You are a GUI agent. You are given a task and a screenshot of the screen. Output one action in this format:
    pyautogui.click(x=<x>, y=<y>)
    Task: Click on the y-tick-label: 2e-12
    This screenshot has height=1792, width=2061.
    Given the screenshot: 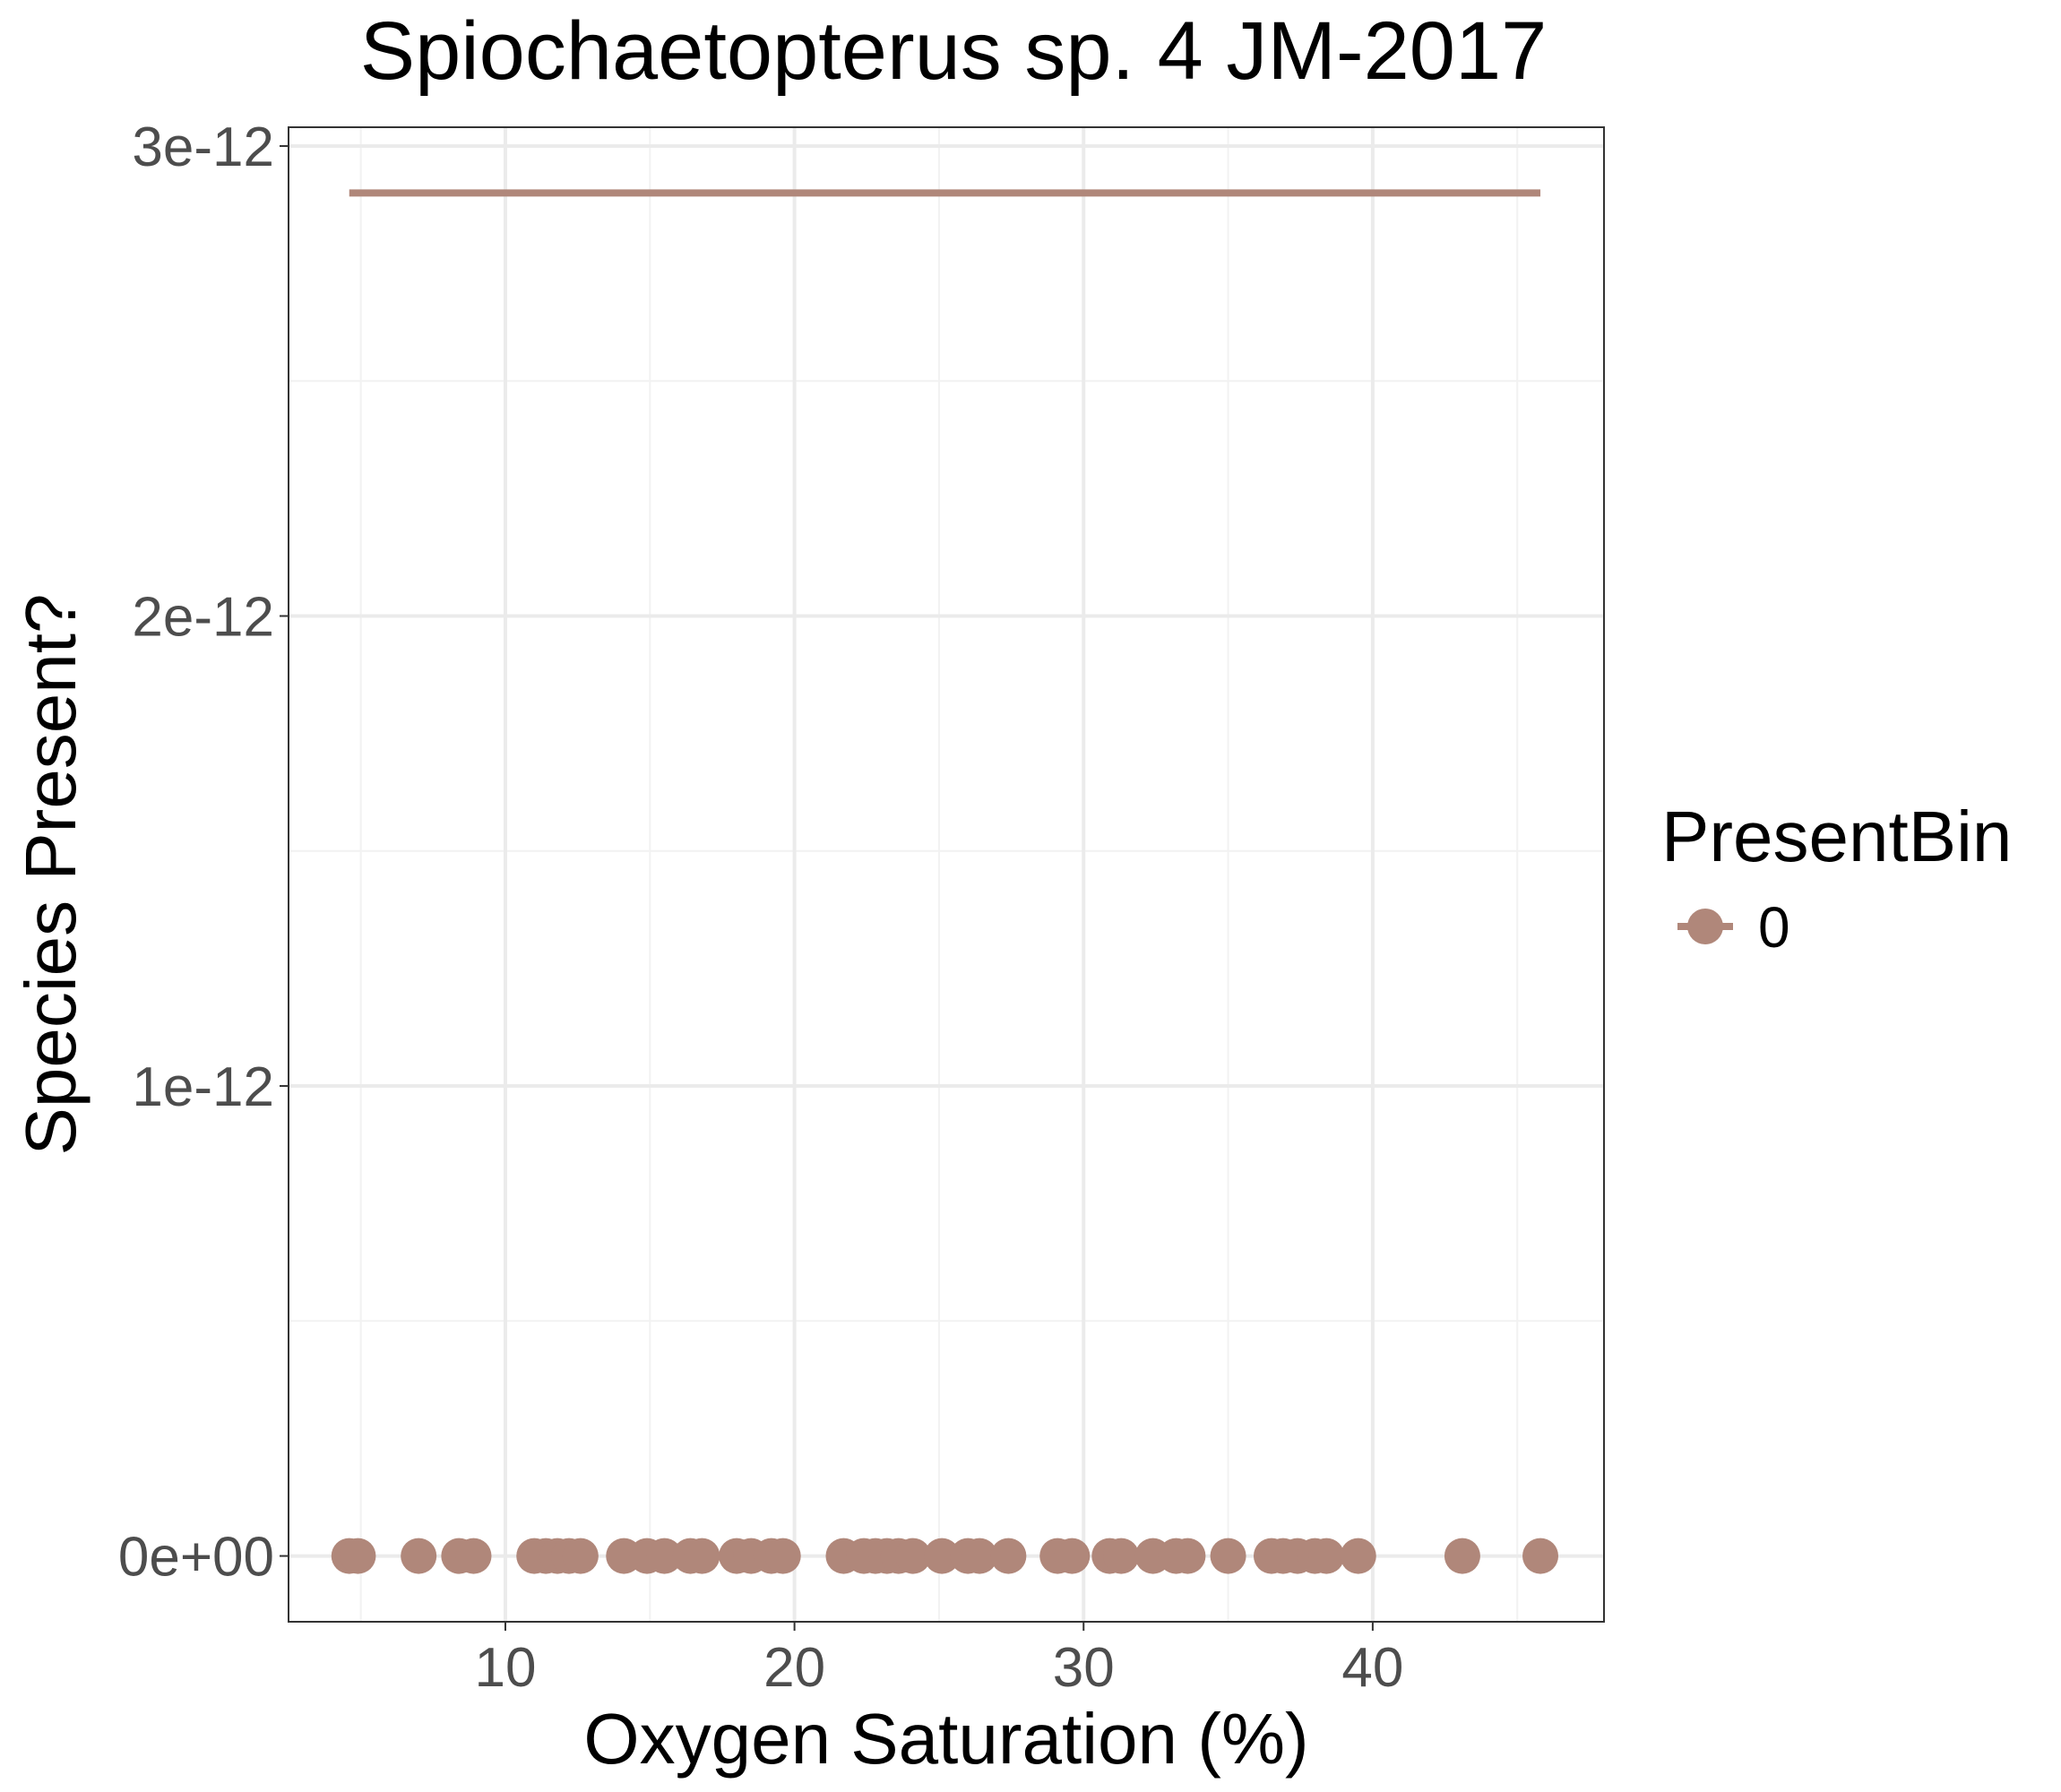 What is the action you would take?
    pyautogui.click(x=203, y=618)
    